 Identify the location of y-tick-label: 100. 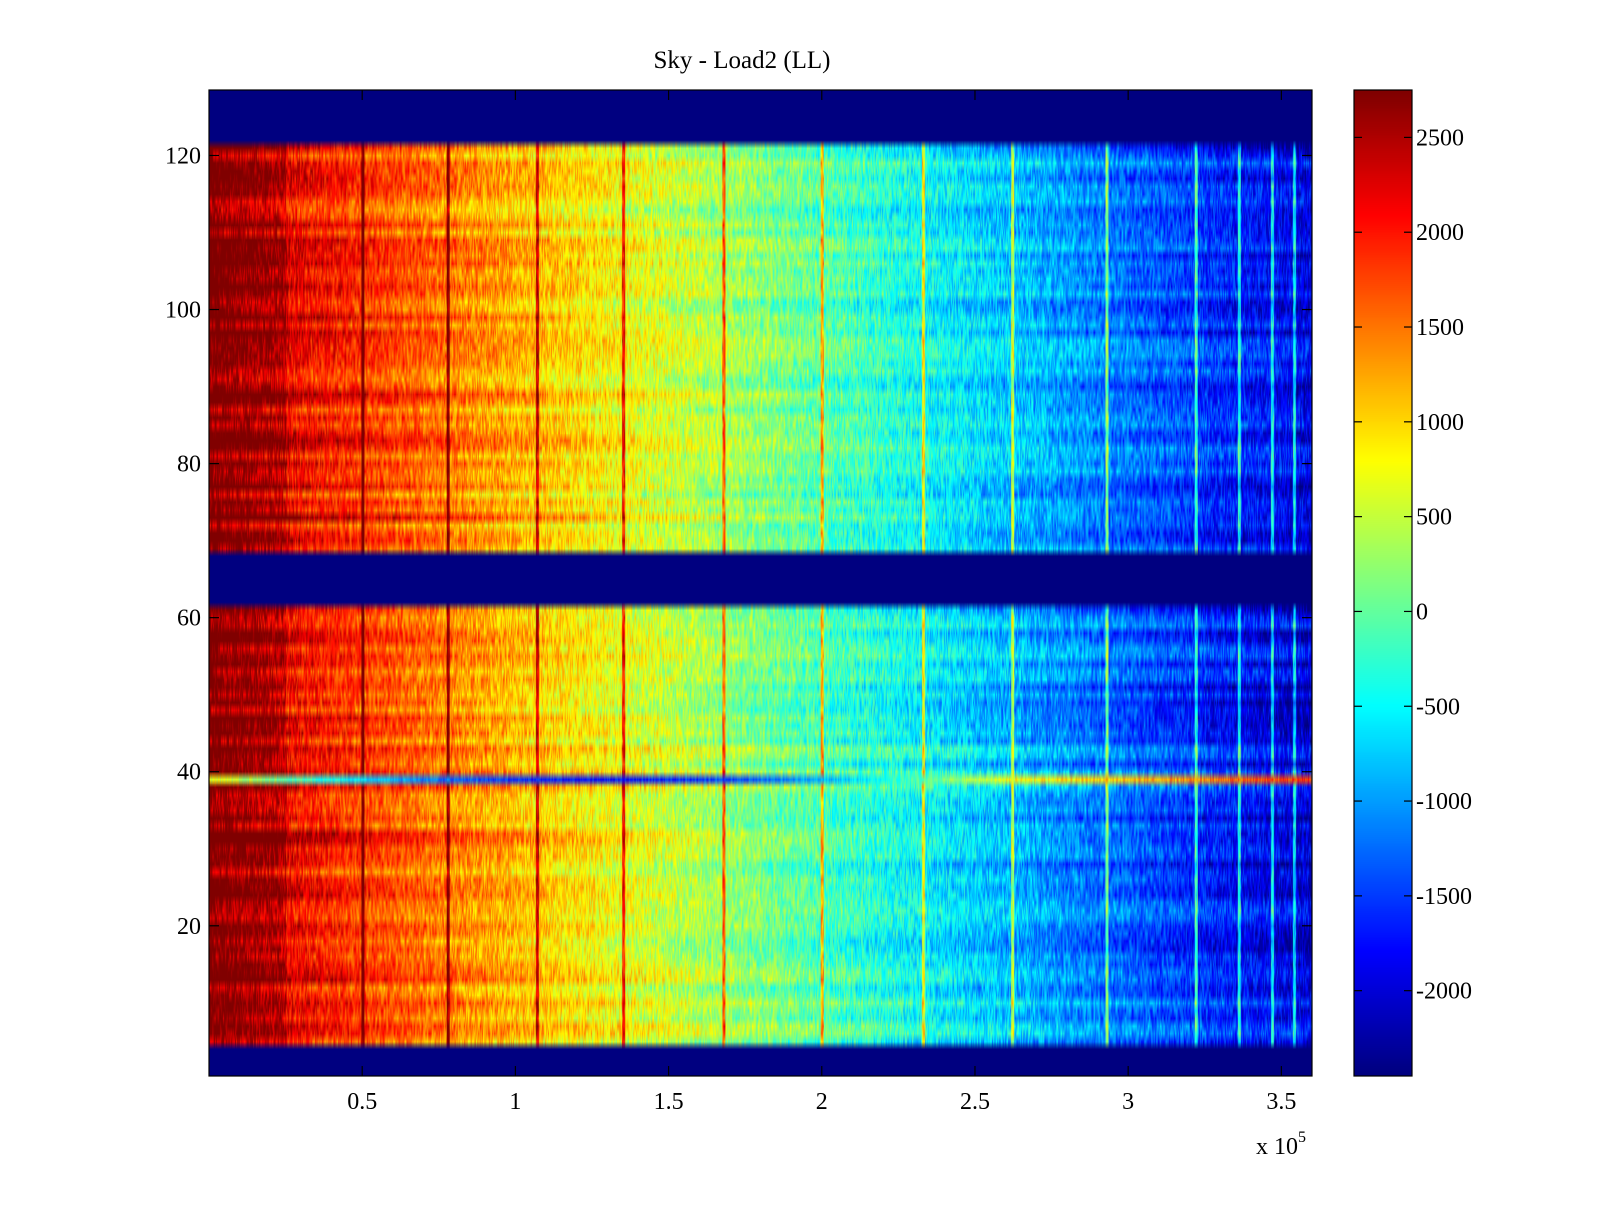
(183, 311).